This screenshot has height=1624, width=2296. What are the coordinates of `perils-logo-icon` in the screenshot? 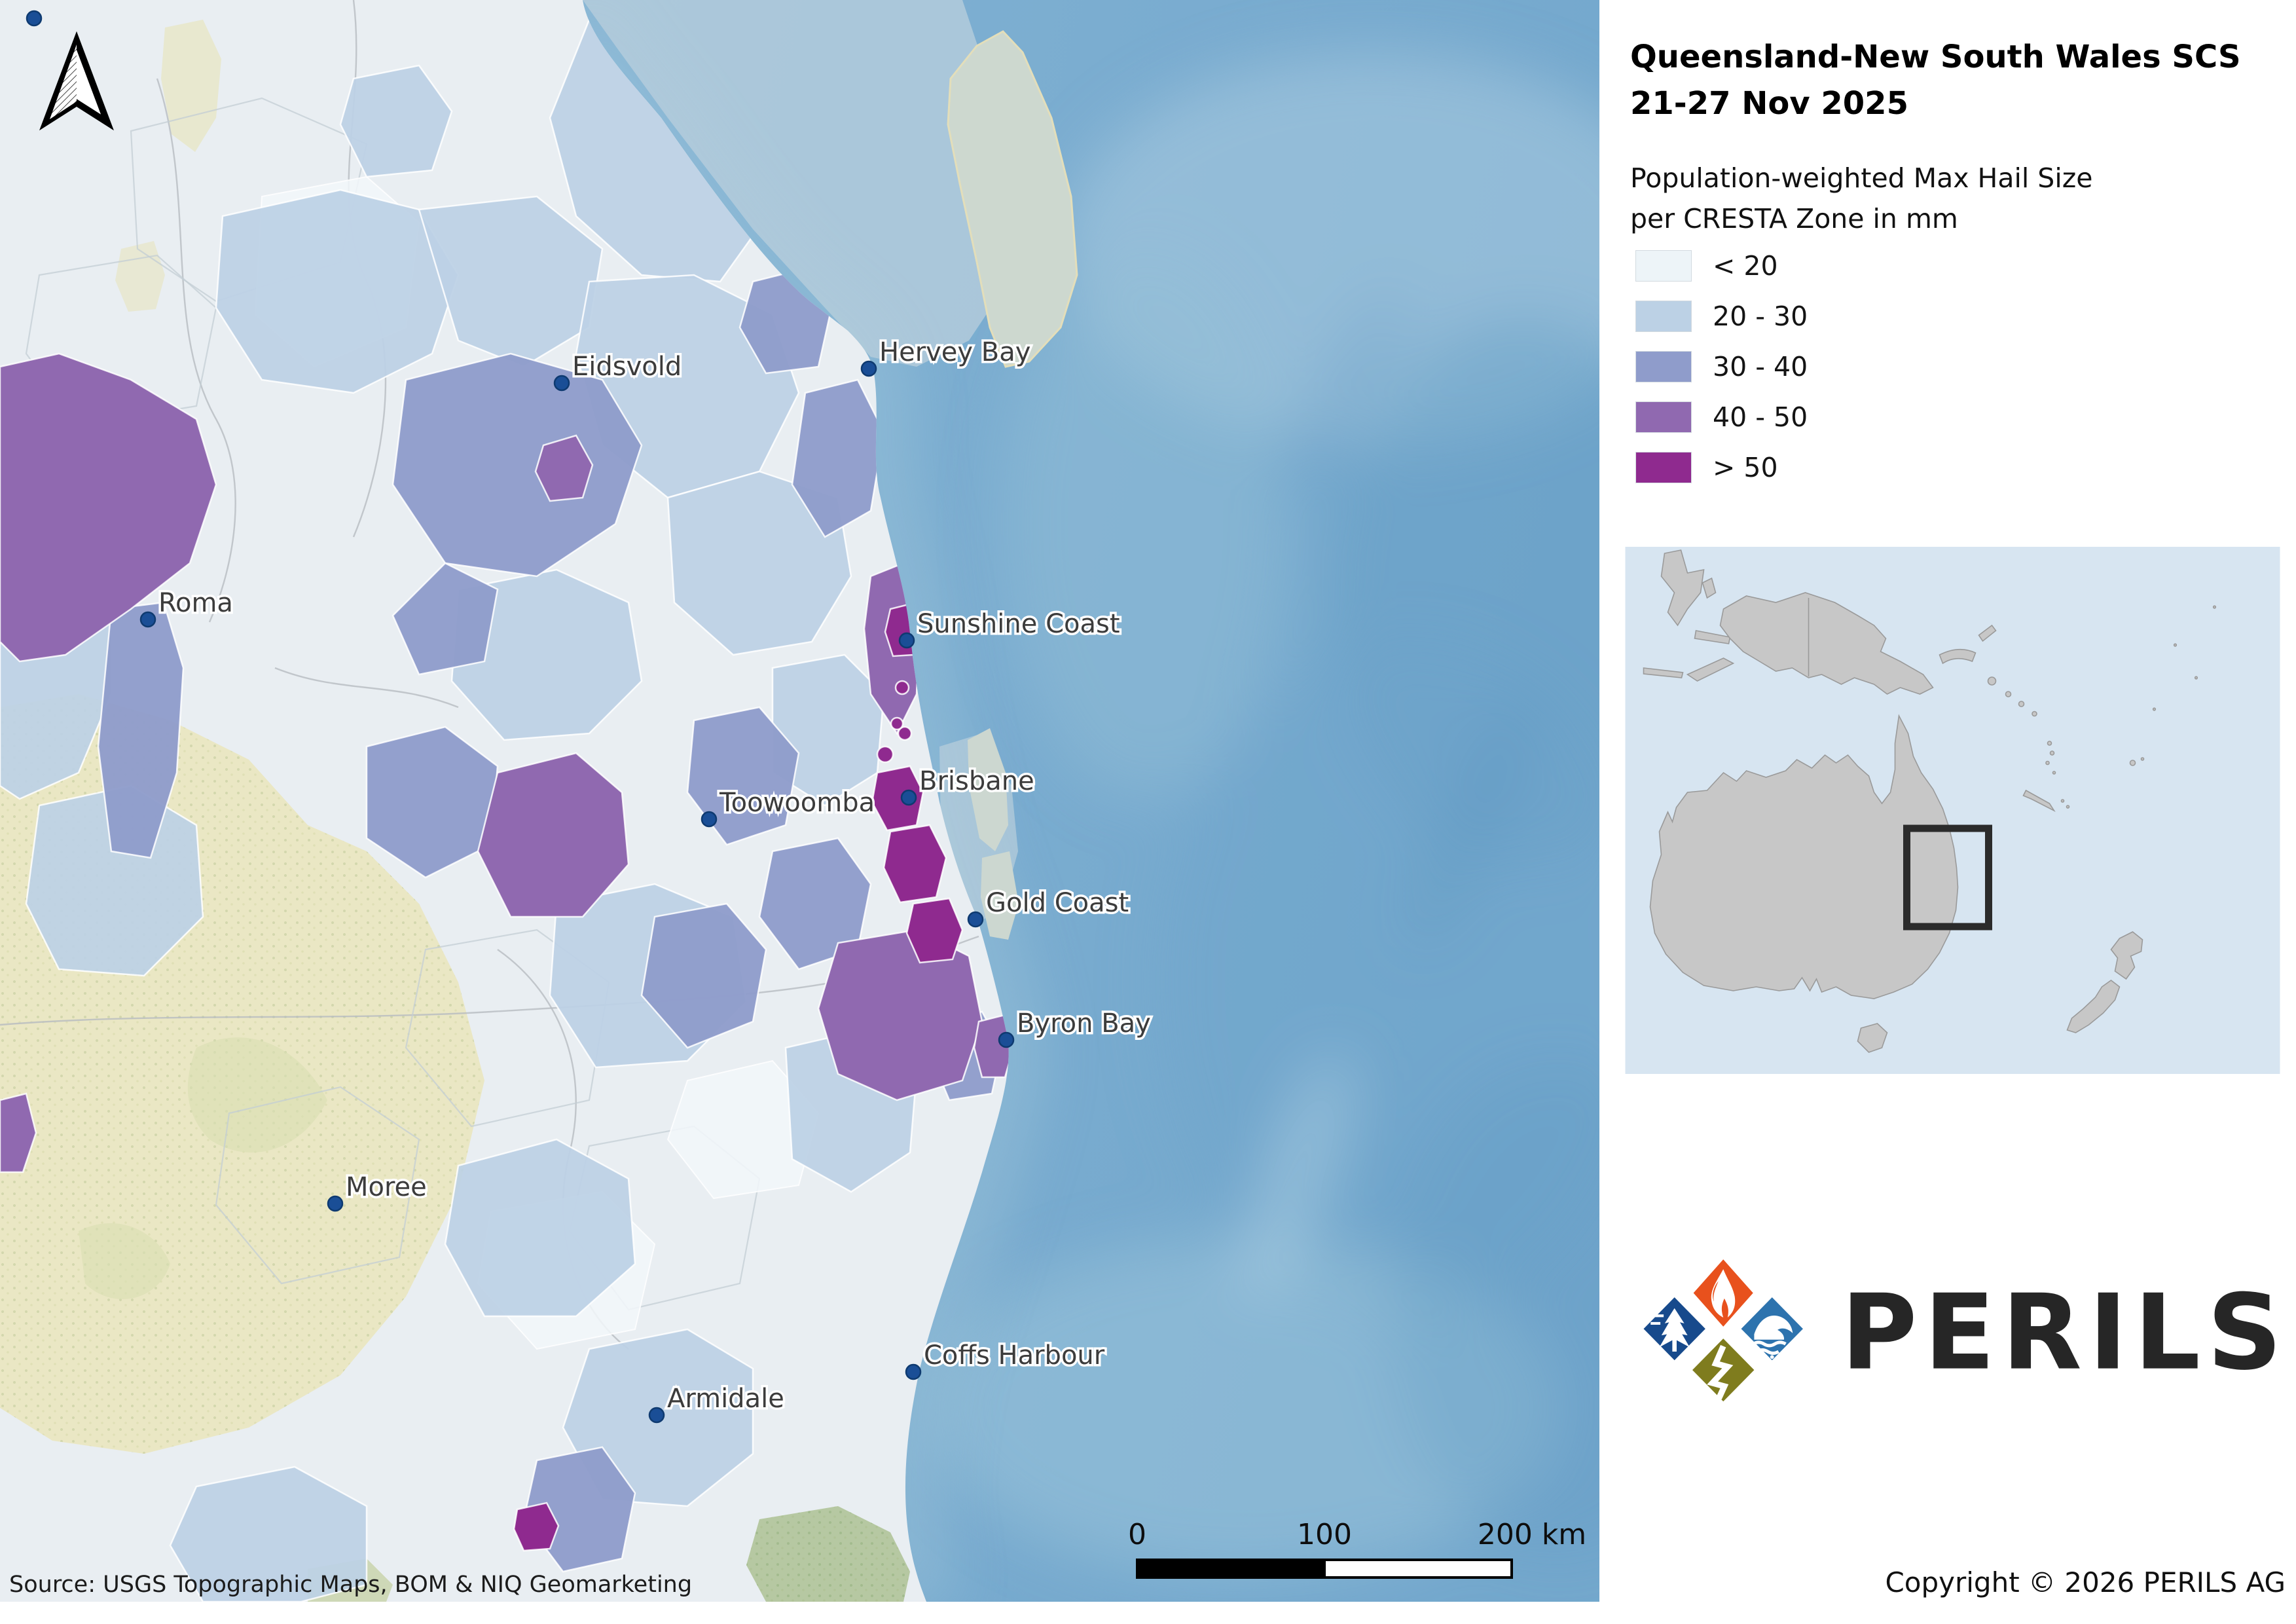 It's located at (1723, 1330).